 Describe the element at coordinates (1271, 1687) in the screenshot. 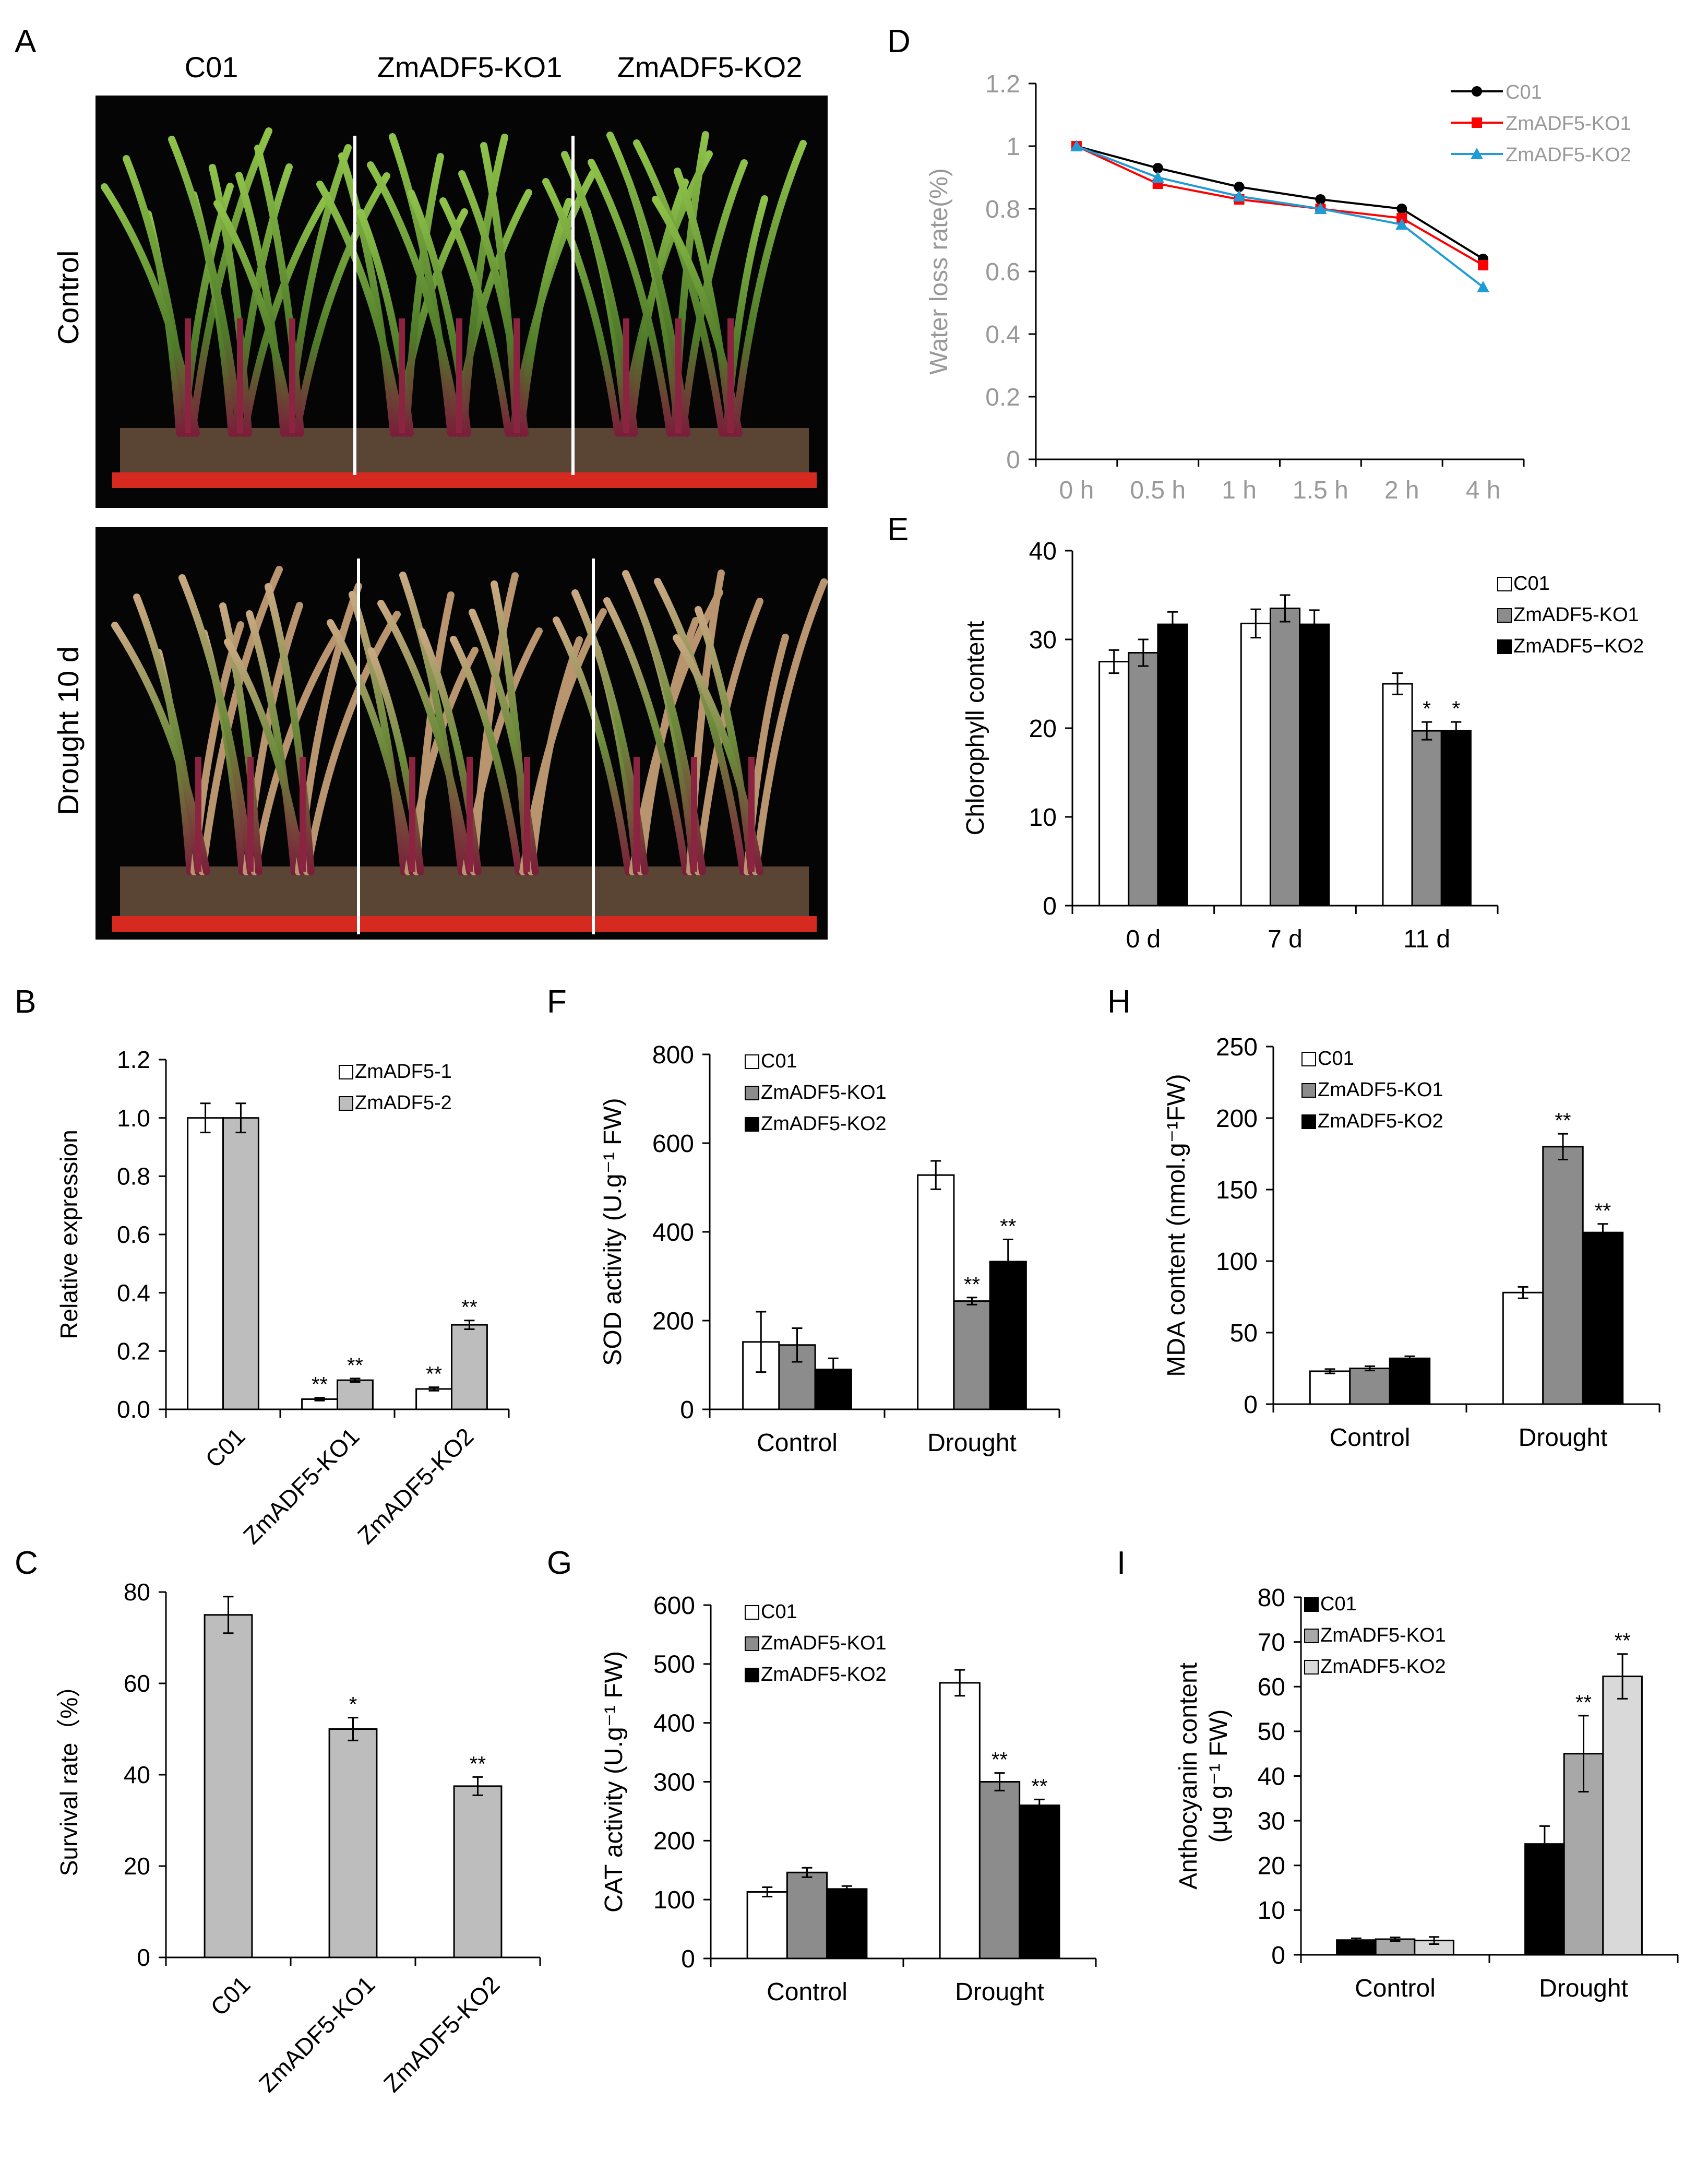

I see `y-tick-label: 60` at that location.